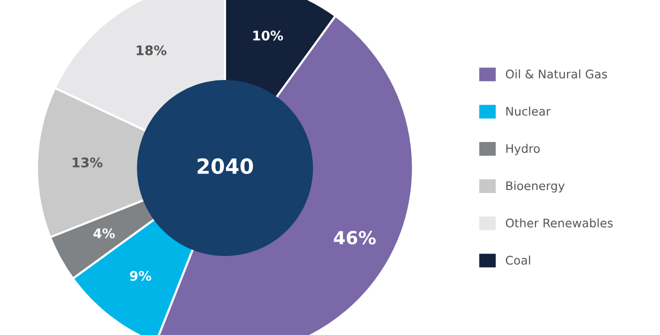 This screenshot has height=335, width=660. Describe the element at coordinates (151, 50) in the screenshot. I see `data-label: 18%` at that location.